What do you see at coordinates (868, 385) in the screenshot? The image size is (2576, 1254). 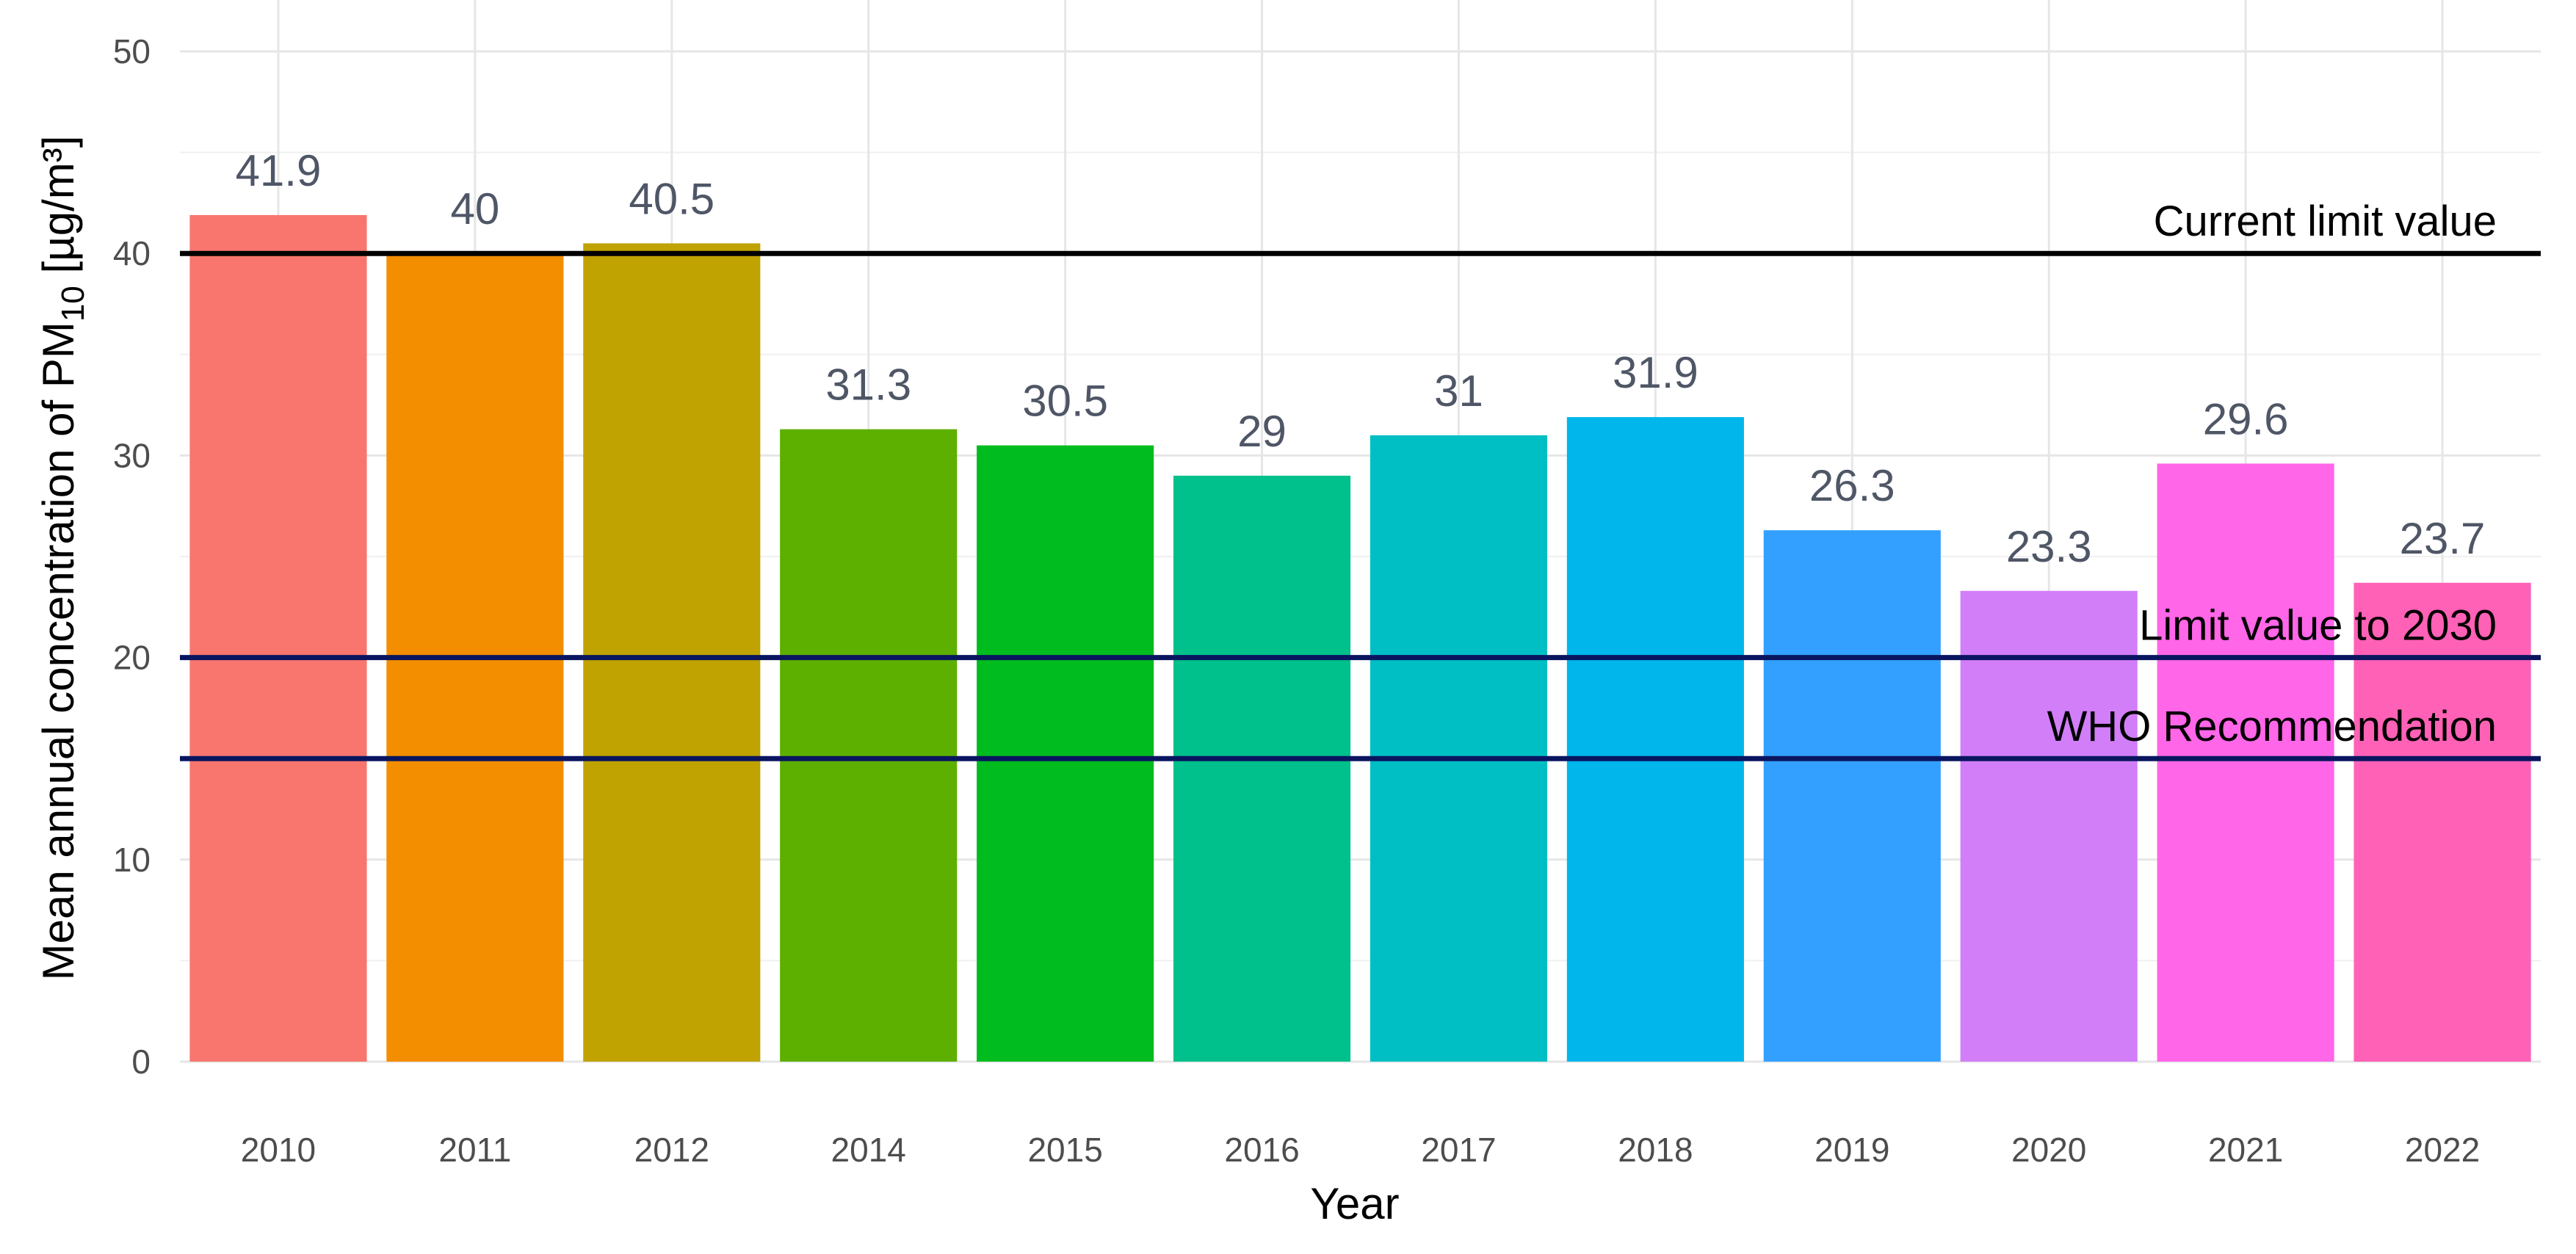 I see `value-label-2014: 31.3` at bounding box center [868, 385].